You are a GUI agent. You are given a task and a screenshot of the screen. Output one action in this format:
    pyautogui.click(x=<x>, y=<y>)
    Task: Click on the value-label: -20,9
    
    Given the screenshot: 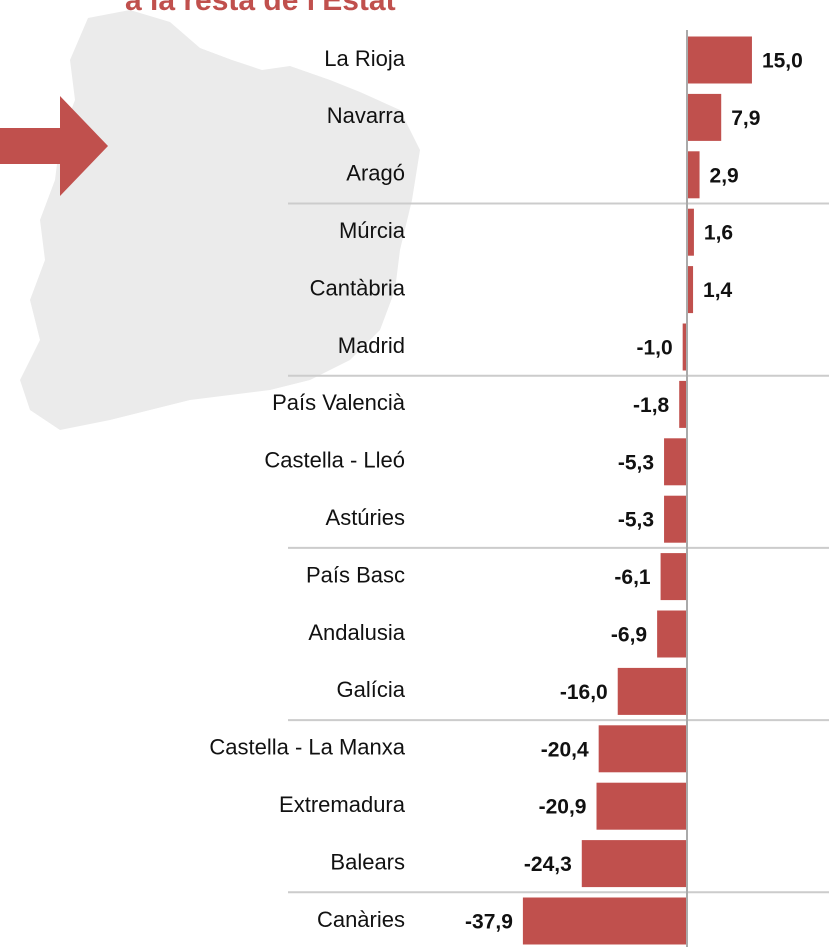 What is the action you would take?
    pyautogui.click(x=563, y=807)
    